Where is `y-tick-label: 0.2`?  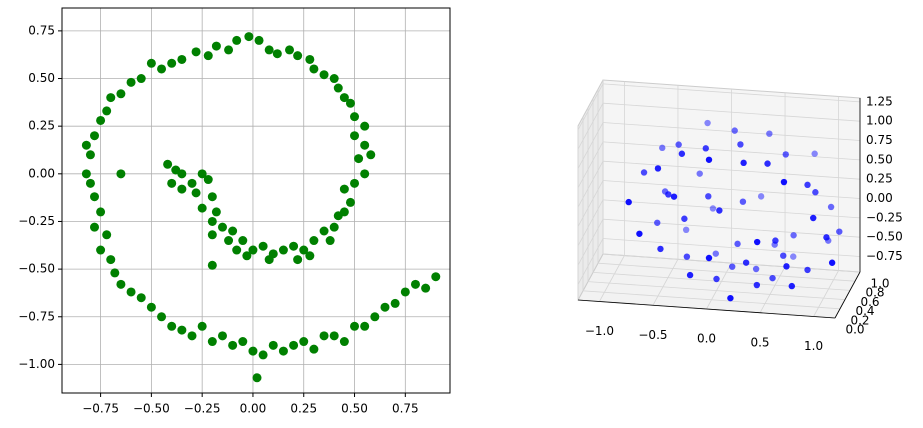 y-tick-label: 0.2 is located at coordinates (859, 320).